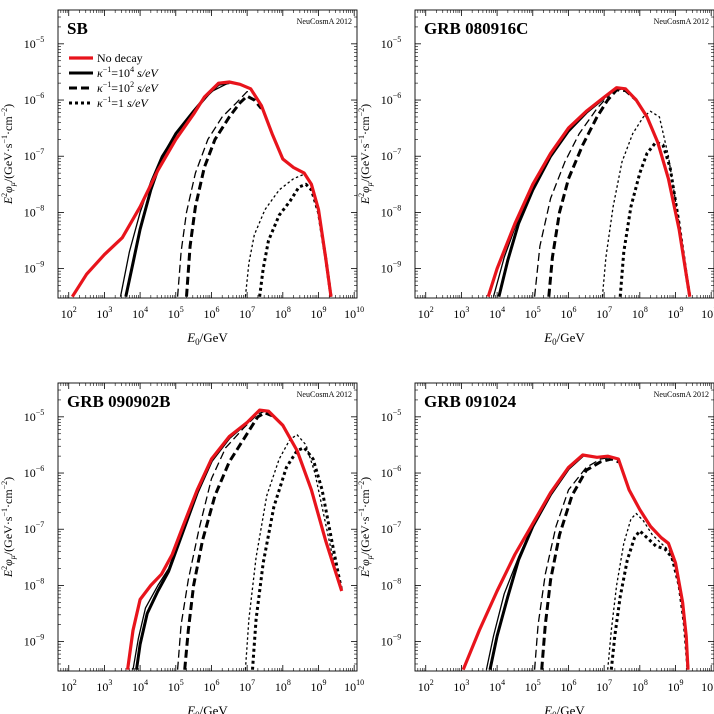 The image size is (714, 714). I want to click on panel-title: SB, so click(77, 28).